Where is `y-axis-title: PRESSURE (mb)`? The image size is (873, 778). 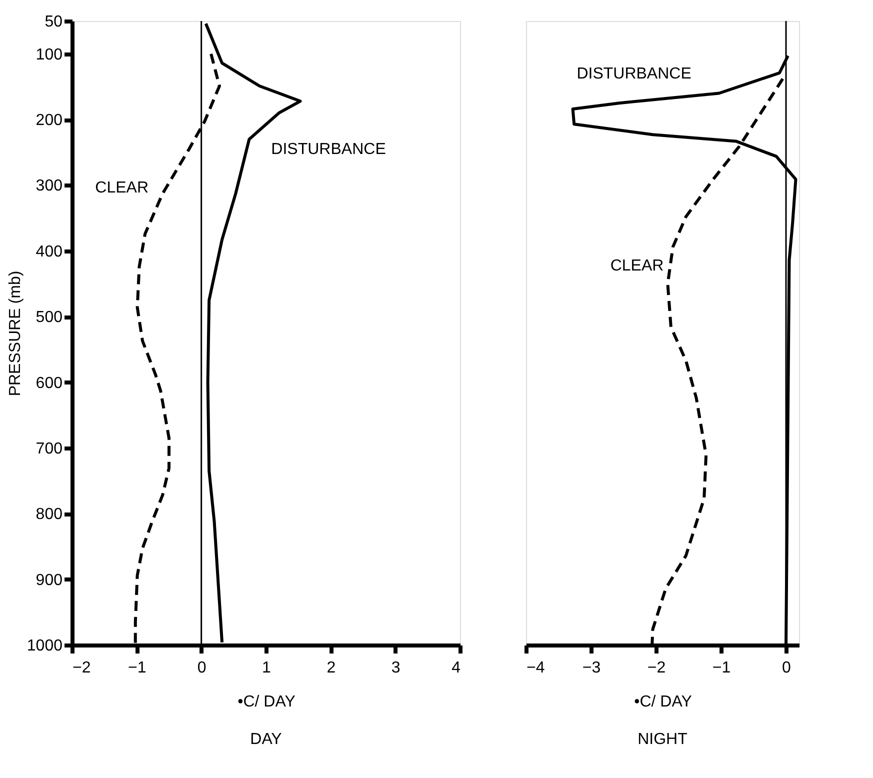 y-axis-title: PRESSURE (mb) is located at coordinates (15, 333).